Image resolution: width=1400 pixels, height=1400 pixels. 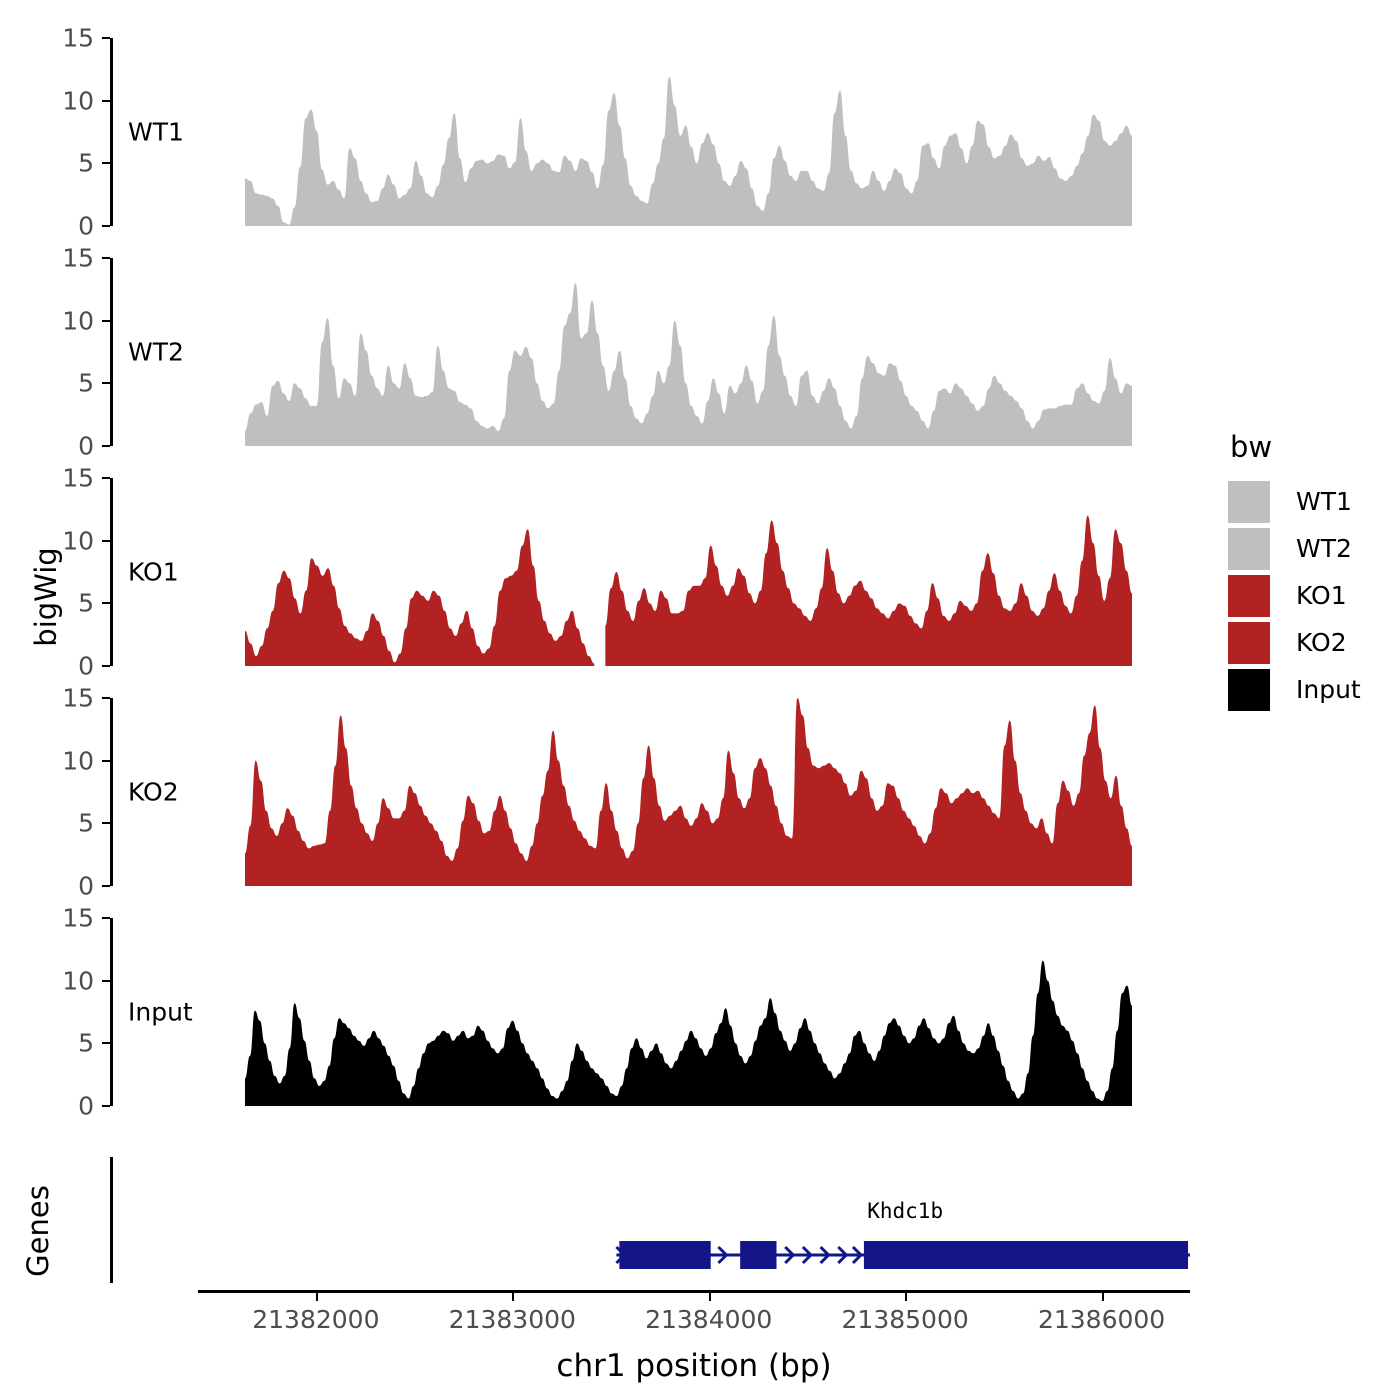 I want to click on gene-track-axis-line, so click(x=111, y=1220).